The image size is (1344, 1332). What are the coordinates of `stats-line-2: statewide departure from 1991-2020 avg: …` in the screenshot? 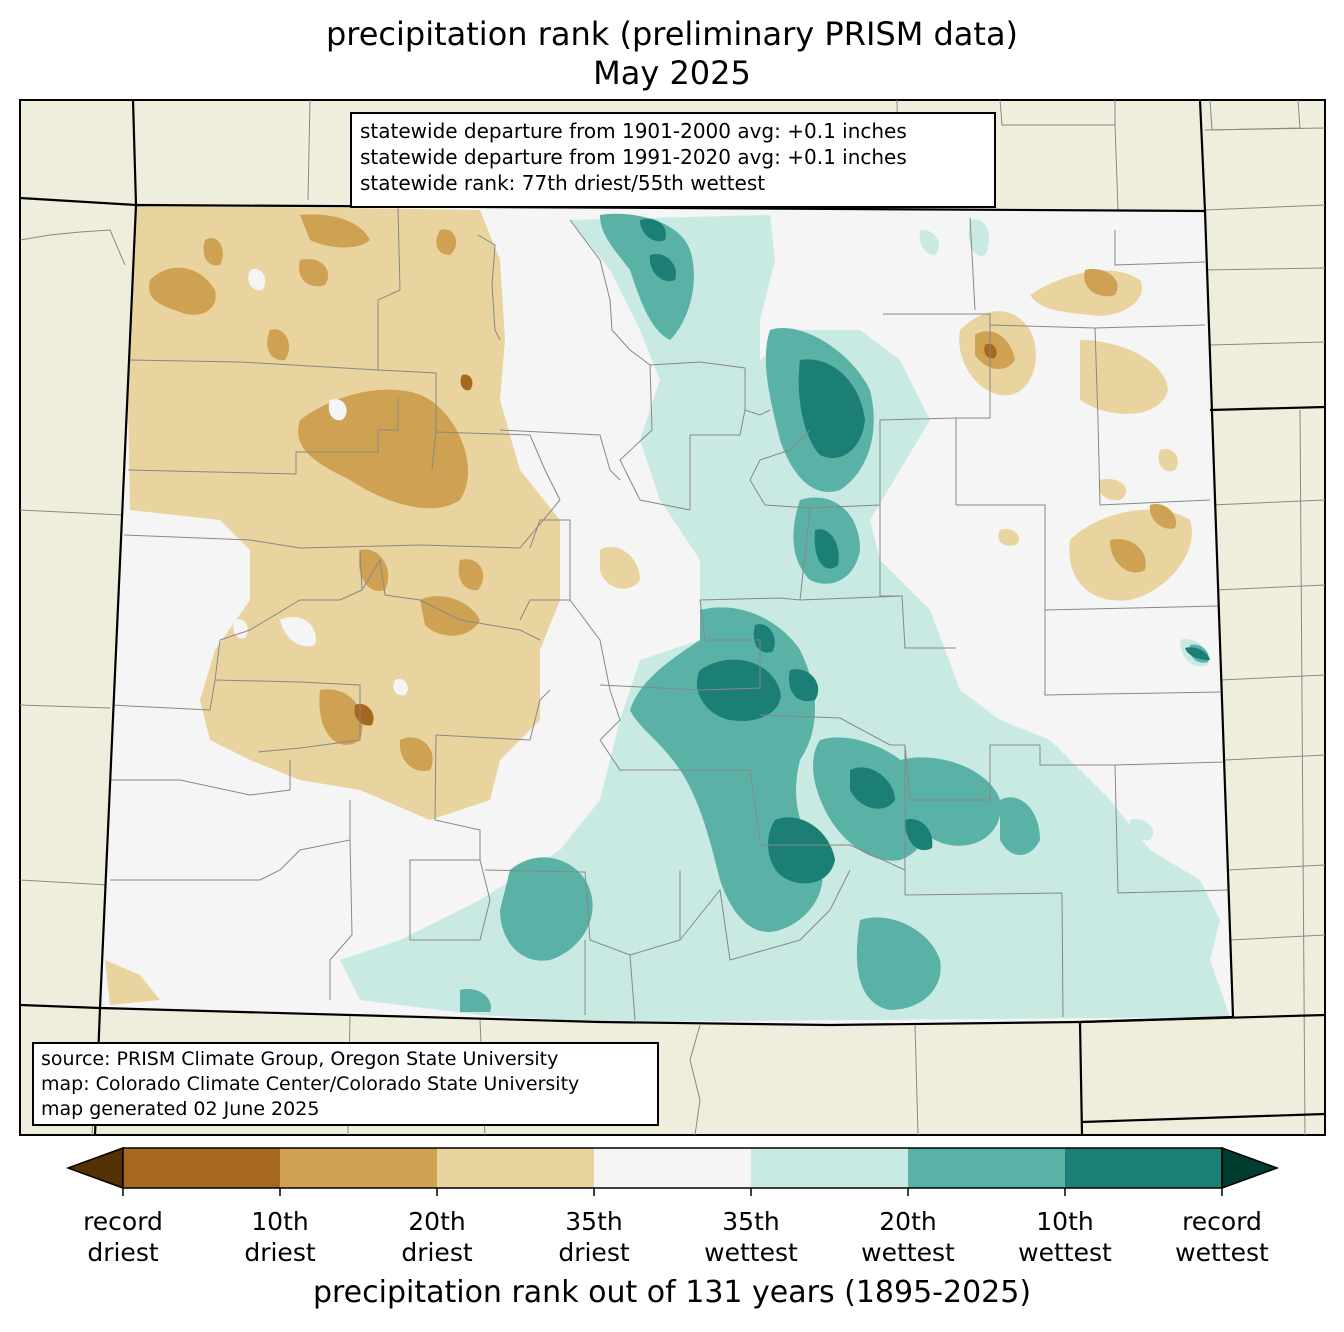 It's located at (633, 157).